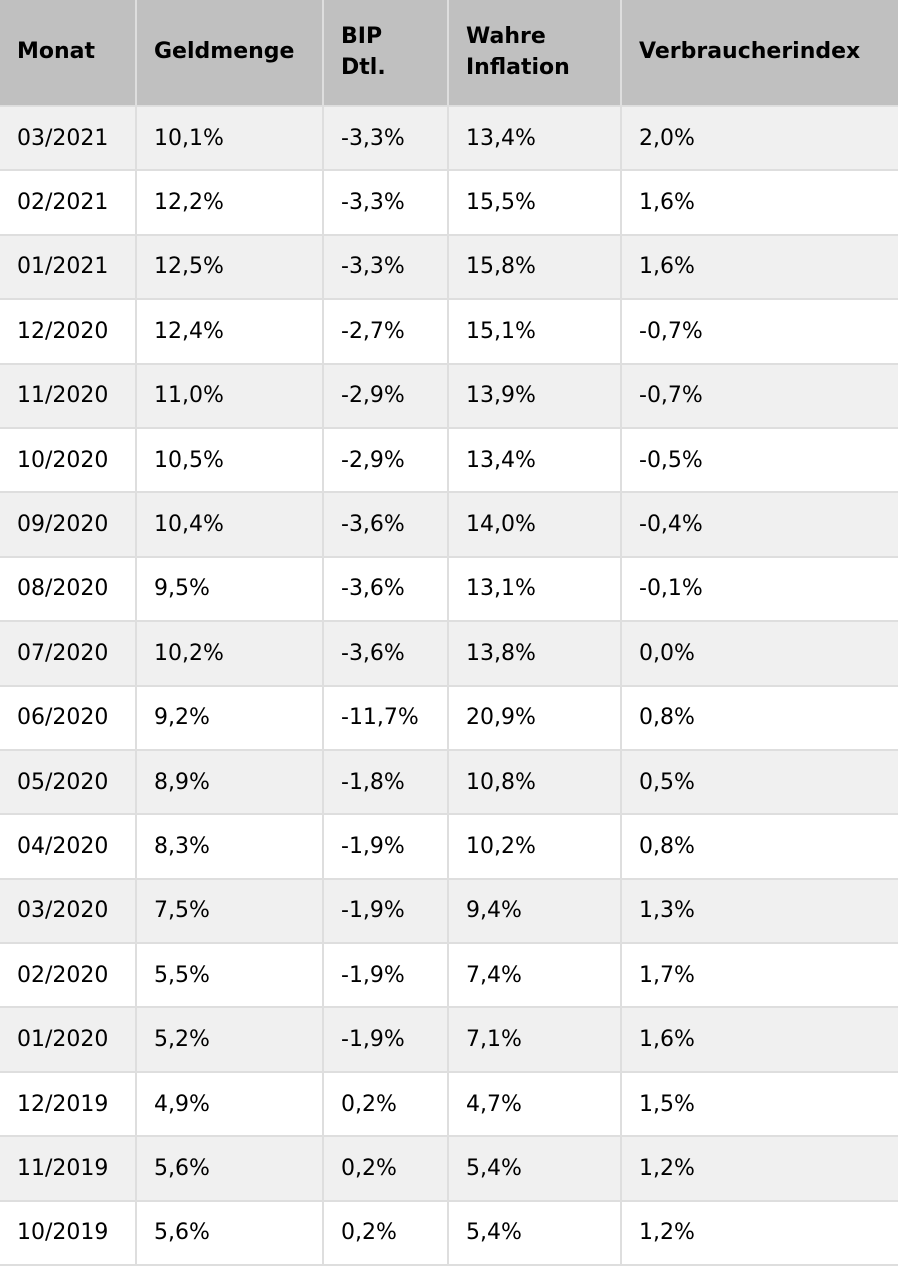 This screenshot has width=898, height=1266. Describe the element at coordinates (230, 461) in the screenshot. I see `cell-geldmenge: 10,5%` at that location.